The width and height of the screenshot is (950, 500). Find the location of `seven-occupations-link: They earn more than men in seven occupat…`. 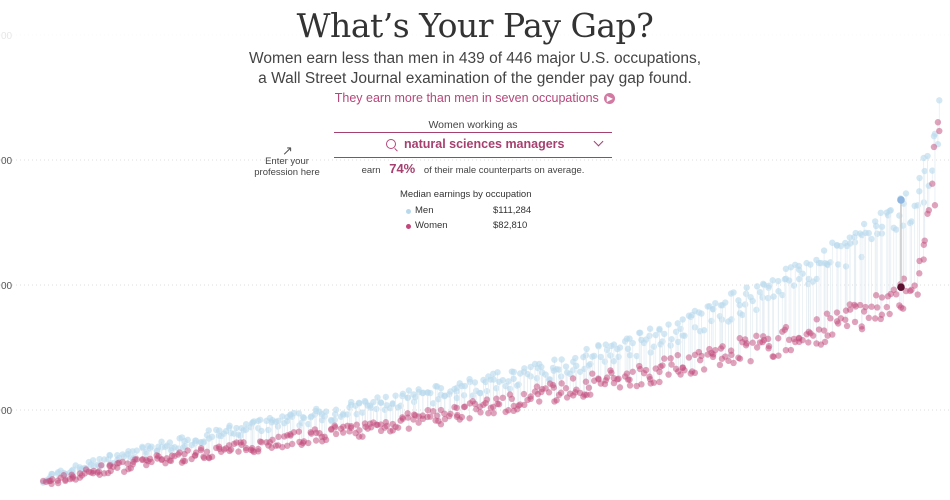

seven-occupations-link: They earn more than men in seven occupat… is located at coordinates (475, 98).